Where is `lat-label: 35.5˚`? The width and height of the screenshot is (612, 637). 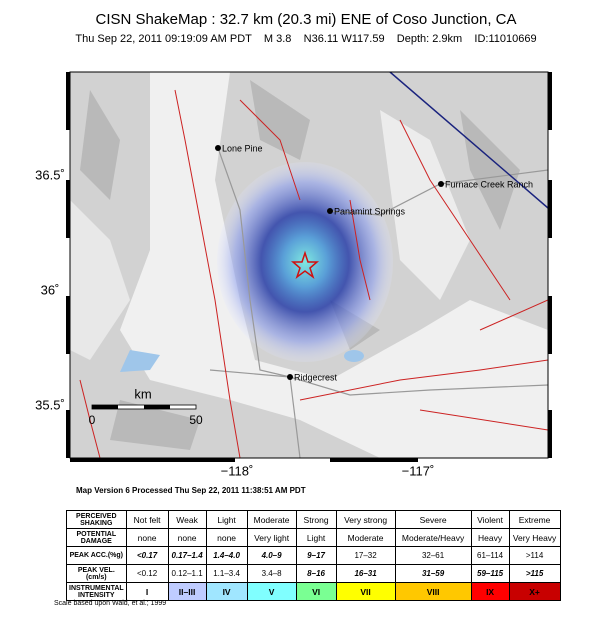
lat-label: 35.5˚ is located at coordinates (50, 404).